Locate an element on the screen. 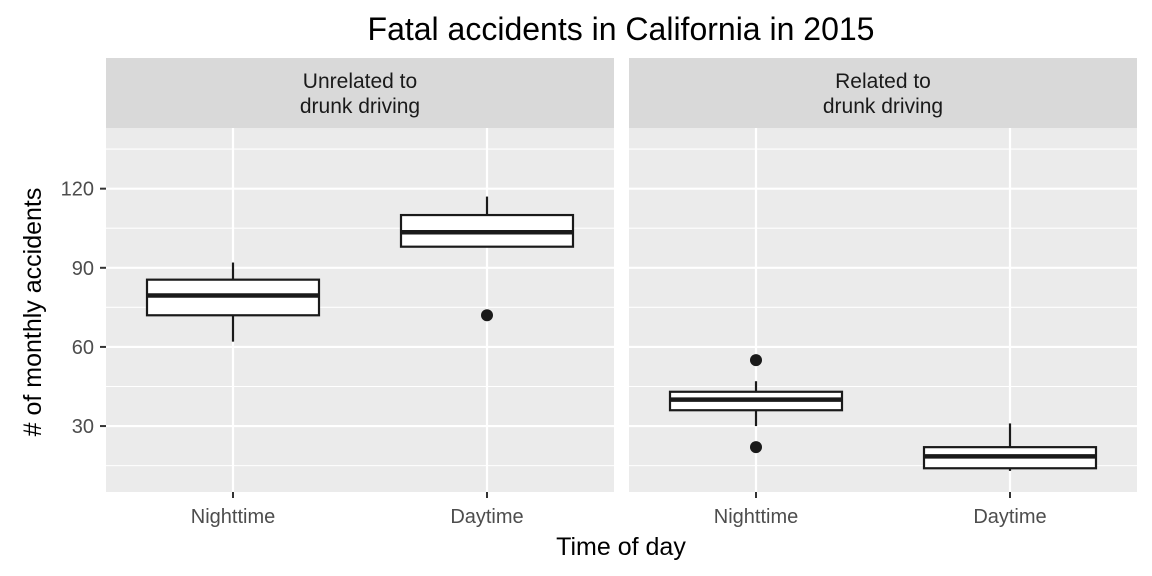  y-tick-label: 90 is located at coordinates (83, 269).